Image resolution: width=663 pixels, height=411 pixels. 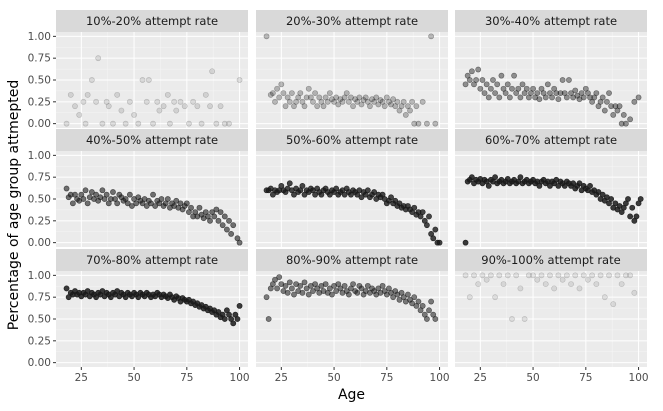 I want to click on y-tick-label: 1.00, so click(x=39, y=156).